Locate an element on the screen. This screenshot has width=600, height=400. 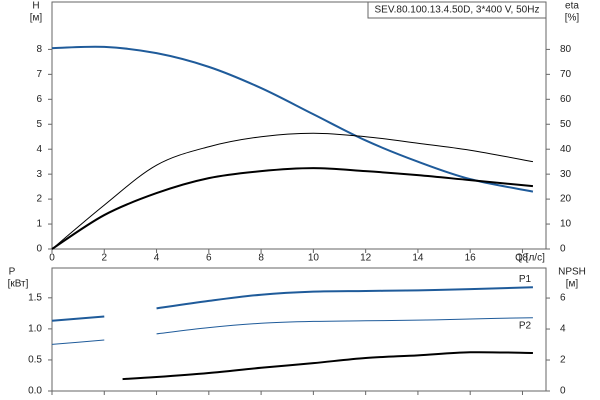
title-box is located at coordinates (457, 10).